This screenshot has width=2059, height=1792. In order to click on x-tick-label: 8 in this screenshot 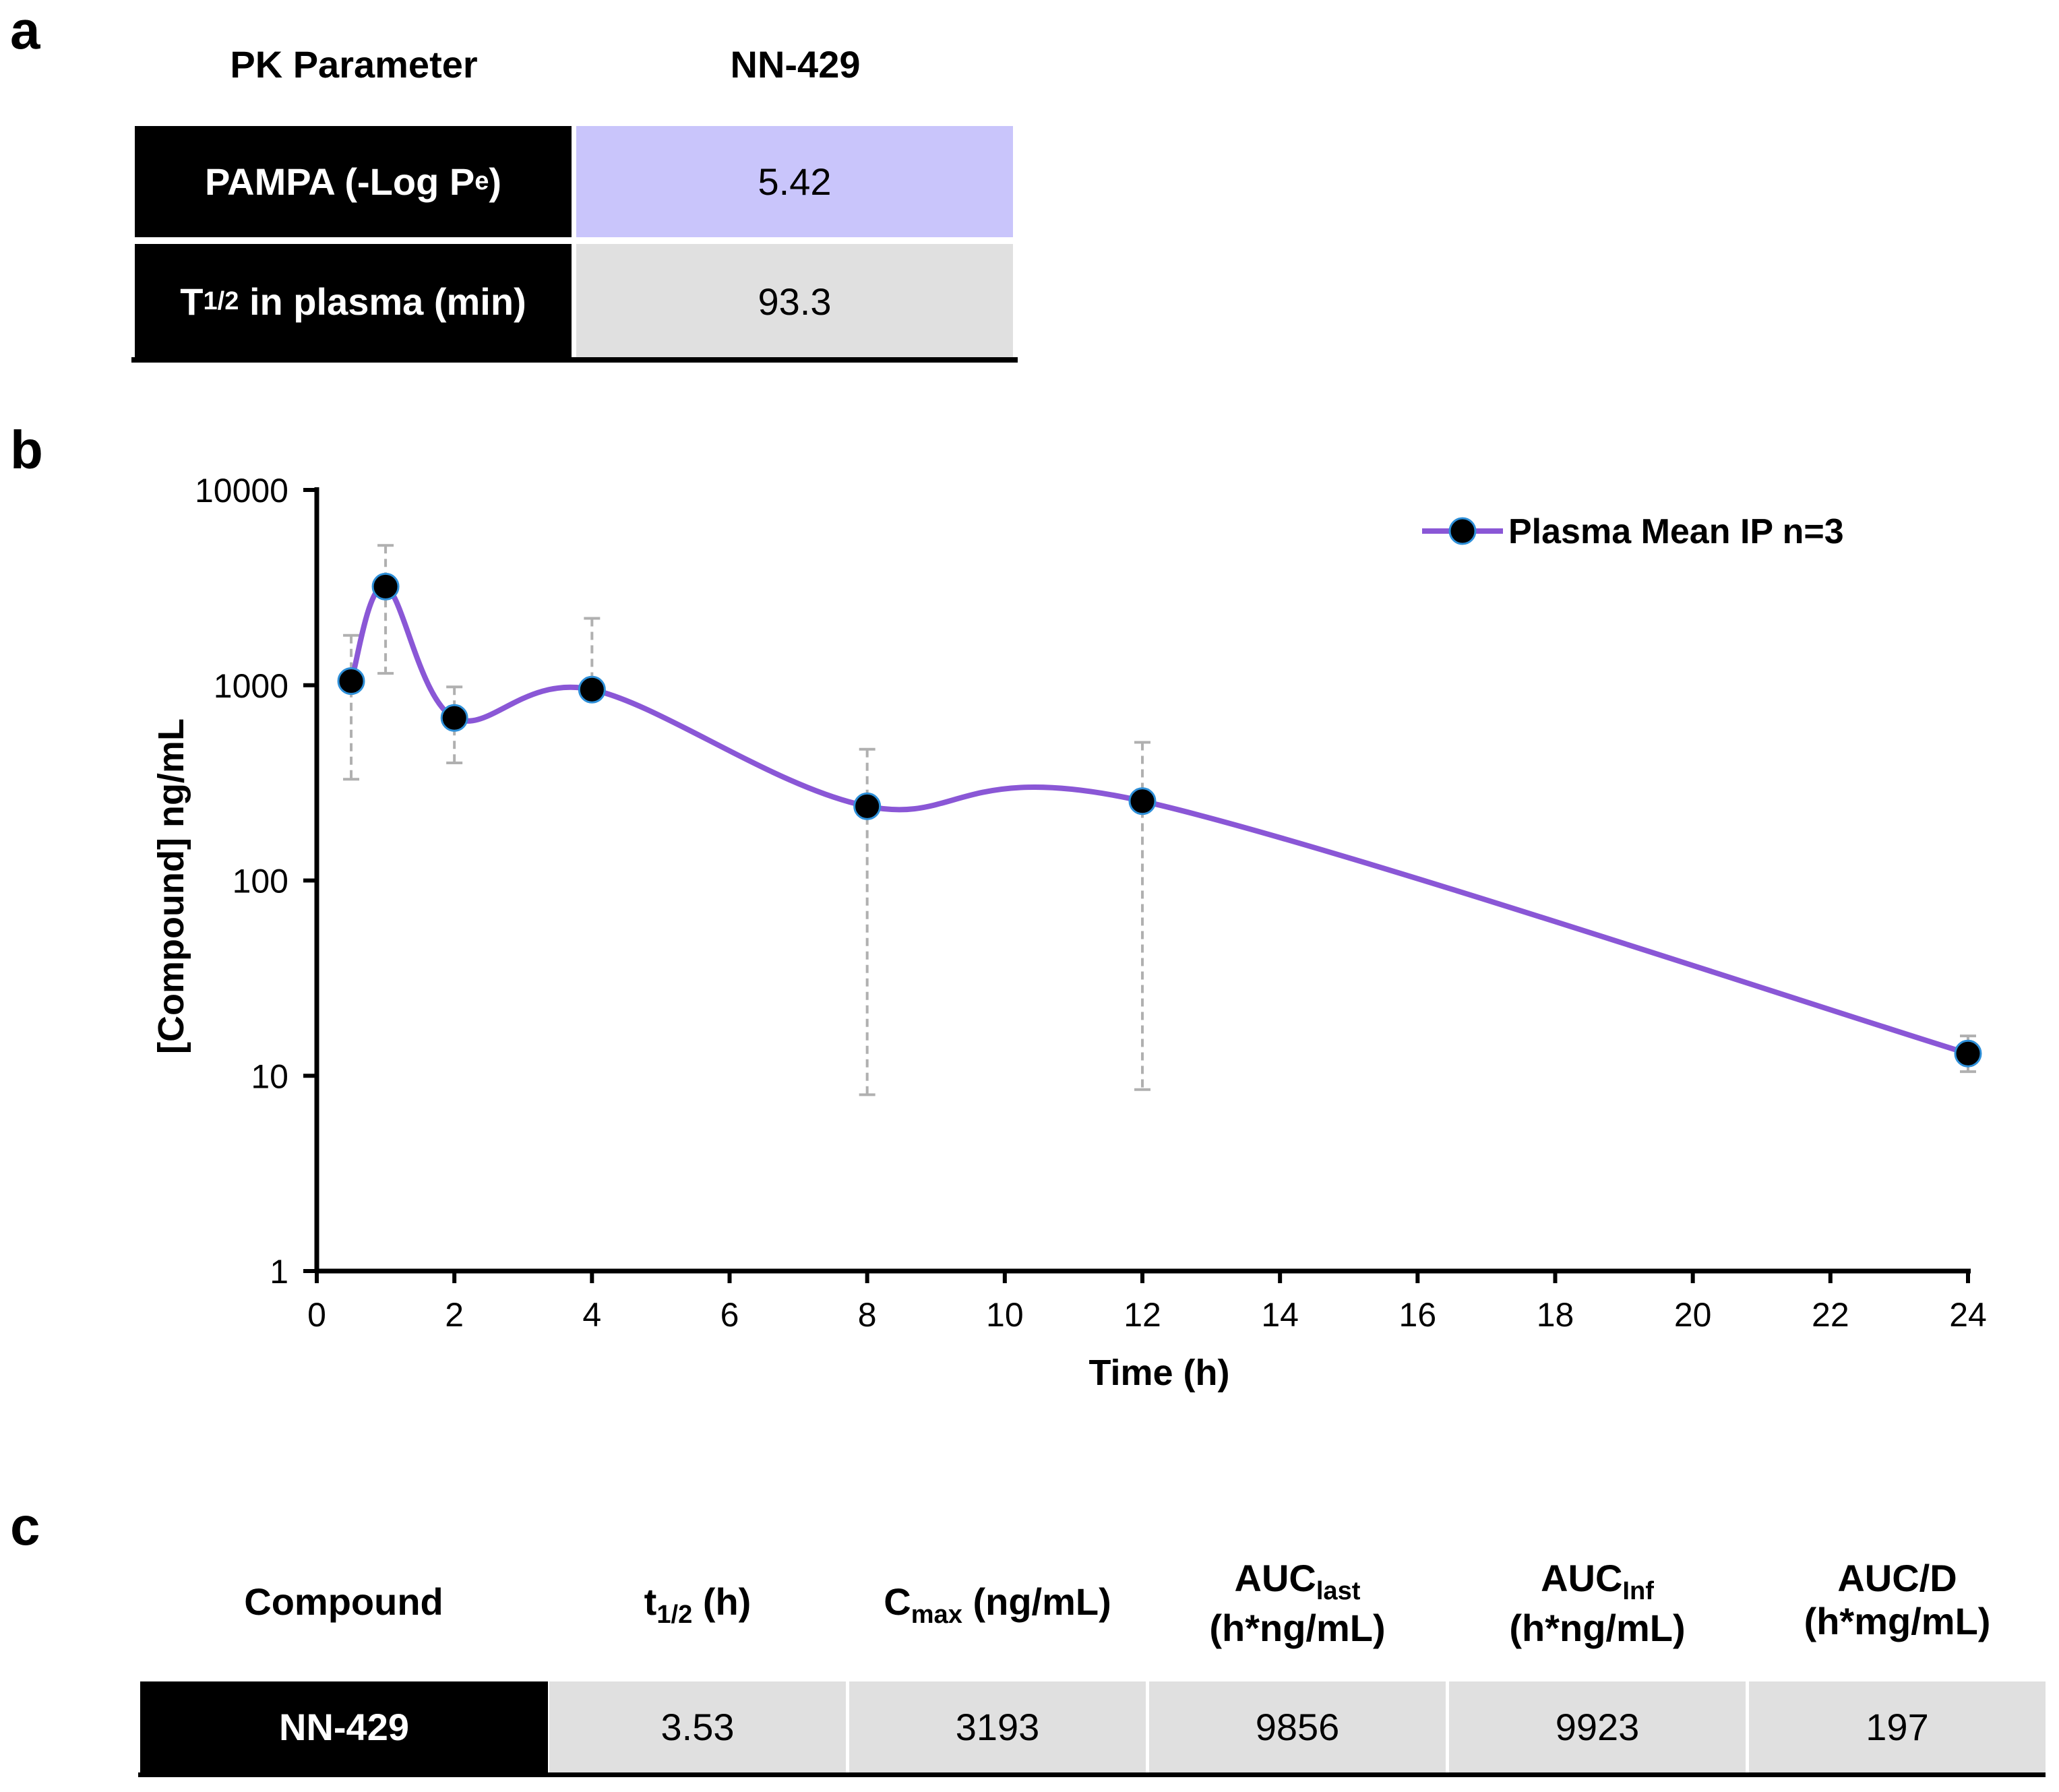, I will do `click(867, 1315)`.